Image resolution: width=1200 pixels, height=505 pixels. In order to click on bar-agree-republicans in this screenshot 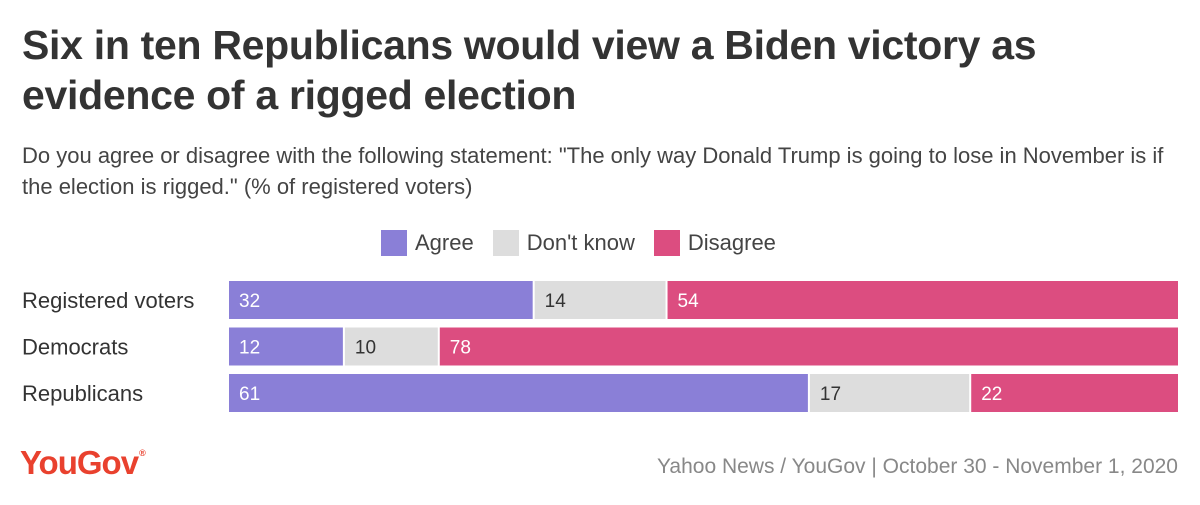, I will do `click(518, 393)`.